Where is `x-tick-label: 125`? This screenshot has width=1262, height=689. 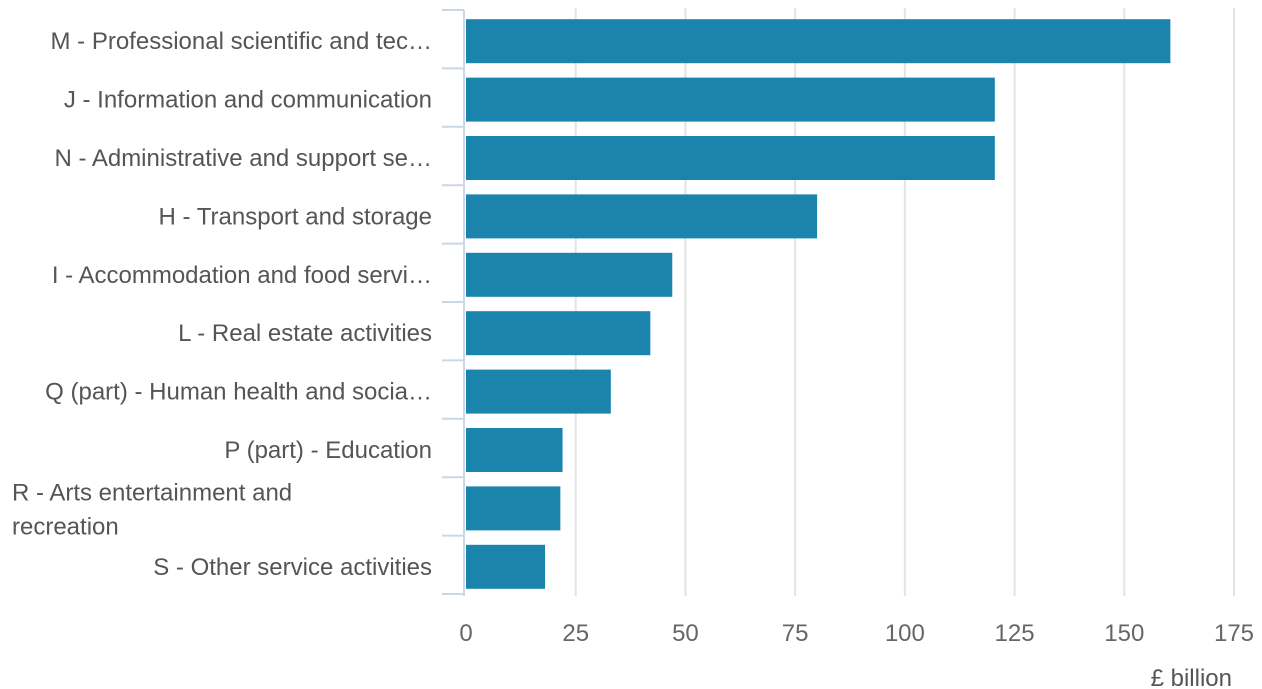 x-tick-label: 125 is located at coordinates (1015, 633).